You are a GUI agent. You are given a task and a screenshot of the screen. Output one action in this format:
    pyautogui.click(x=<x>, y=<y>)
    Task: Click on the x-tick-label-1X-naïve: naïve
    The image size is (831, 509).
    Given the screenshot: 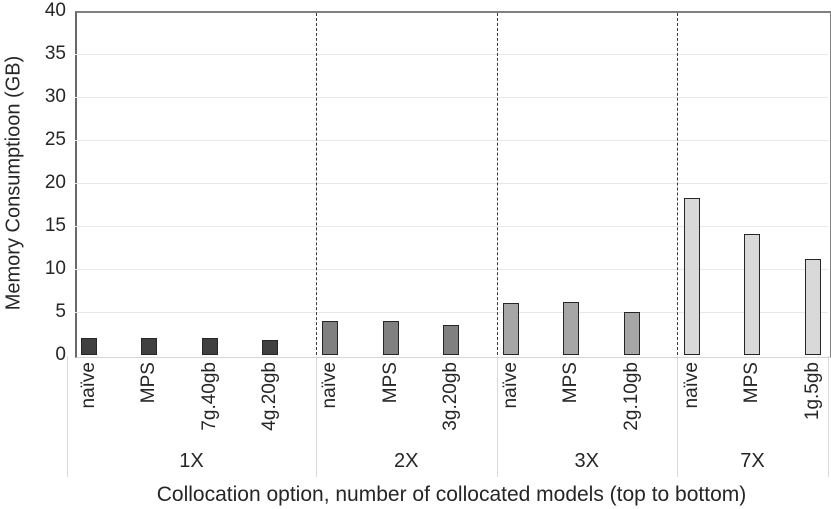 What is the action you would take?
    pyautogui.click(x=88, y=385)
    